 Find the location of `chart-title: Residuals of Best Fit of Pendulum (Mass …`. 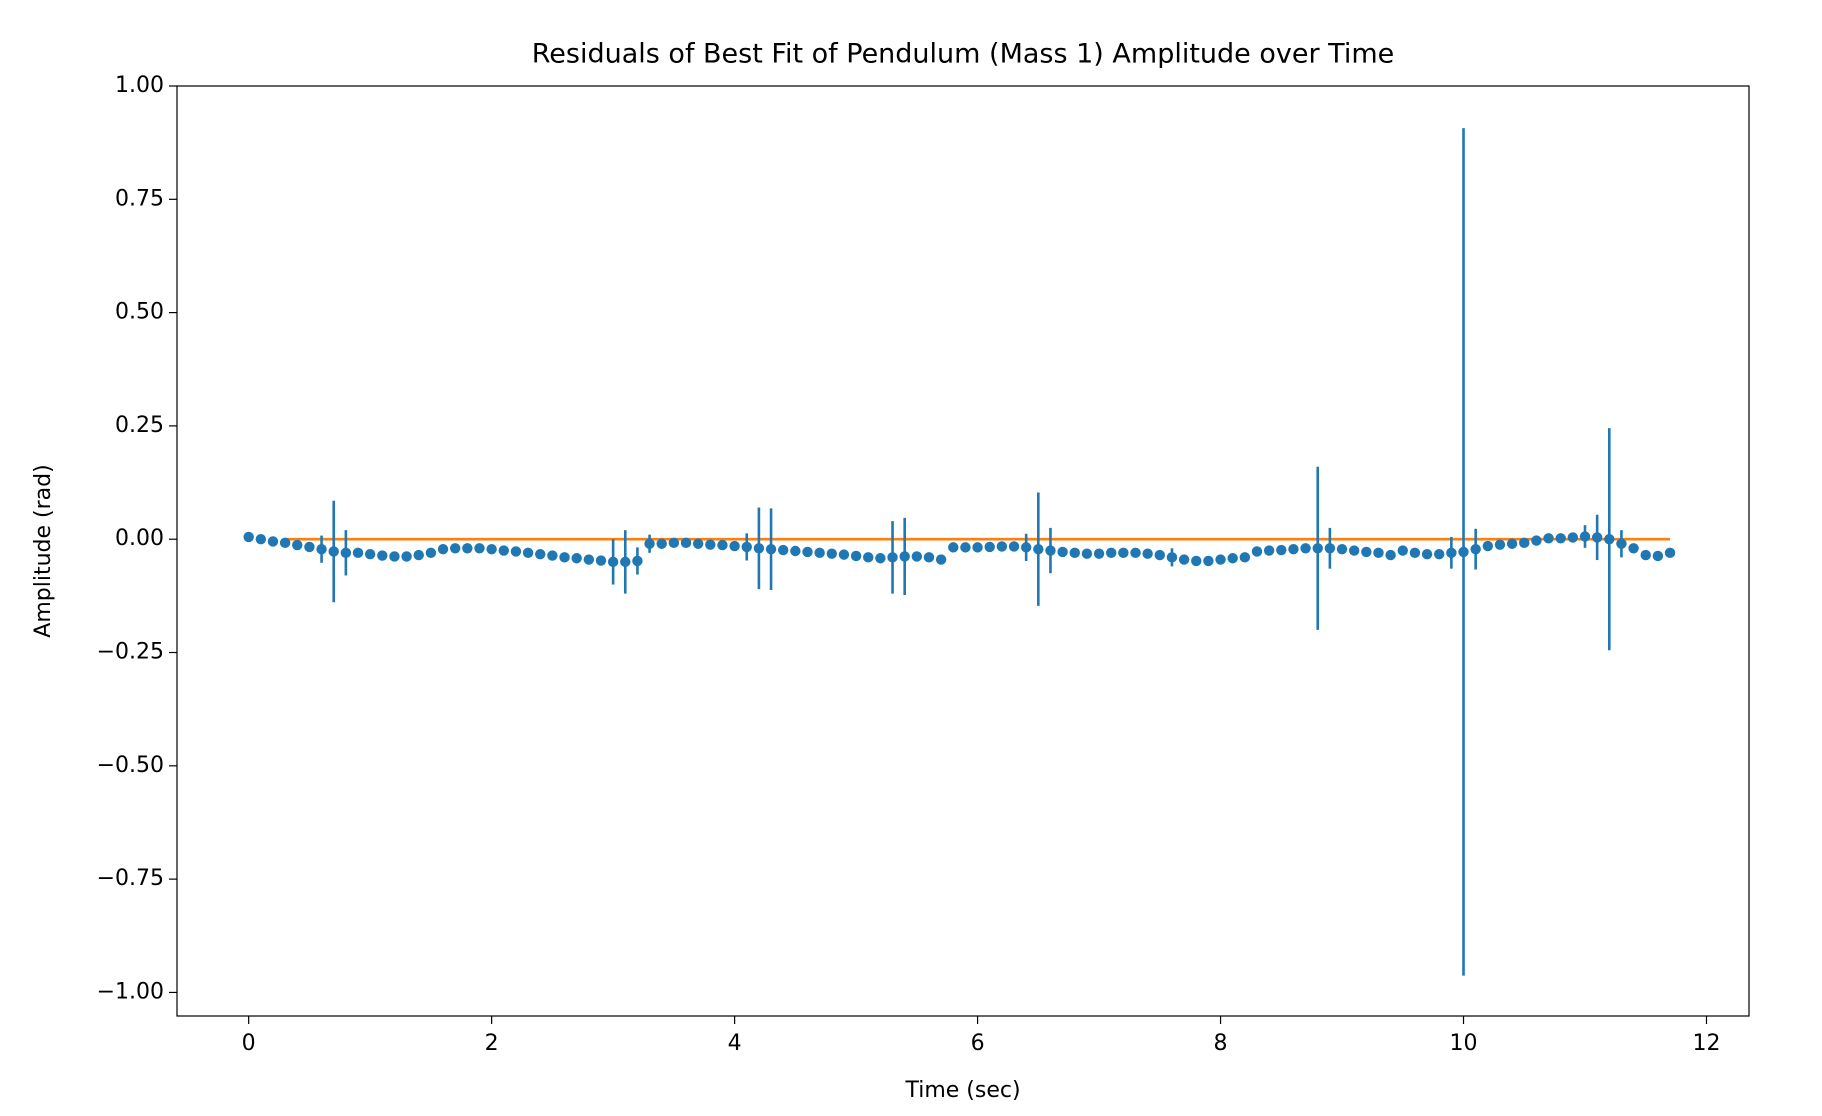

chart-title: Residuals of Best Fit of Pendulum (Mass … is located at coordinates (963, 54).